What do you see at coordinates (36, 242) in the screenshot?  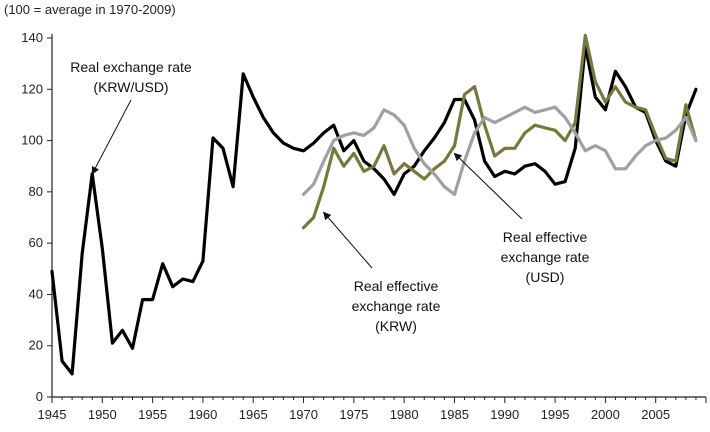 I see `y-tick-label: 60` at bounding box center [36, 242].